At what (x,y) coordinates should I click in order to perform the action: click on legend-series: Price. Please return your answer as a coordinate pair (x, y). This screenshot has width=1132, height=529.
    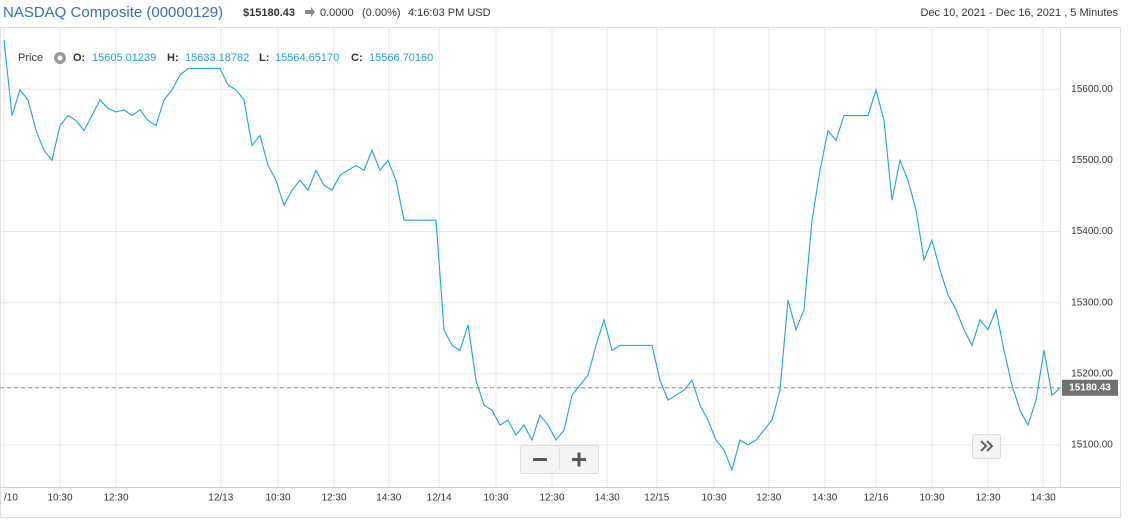
    Looking at the image, I should click on (30, 58).